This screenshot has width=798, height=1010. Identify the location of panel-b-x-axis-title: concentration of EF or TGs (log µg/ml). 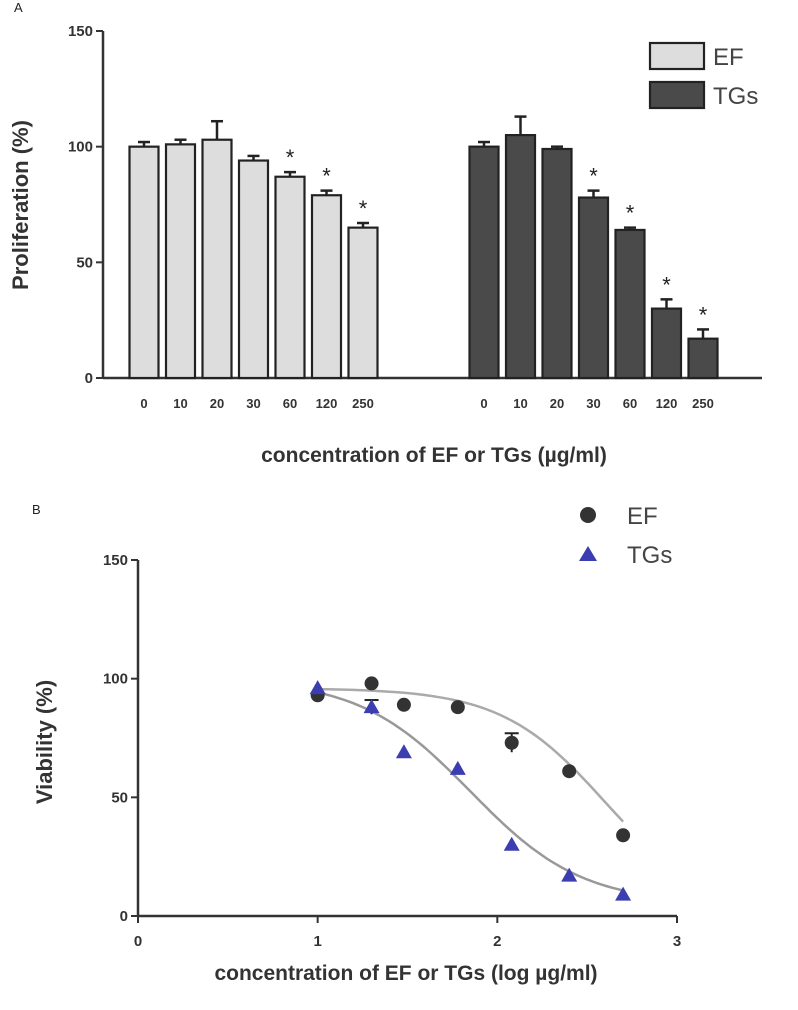
(405, 973).